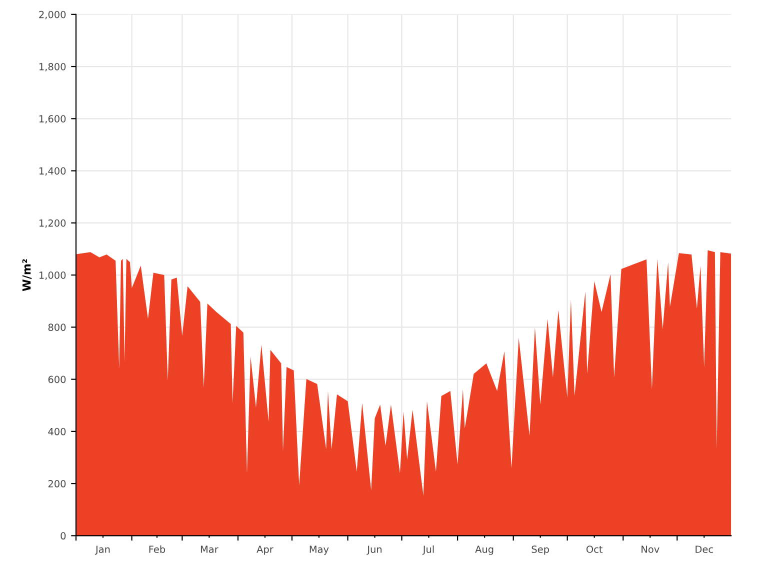 This screenshot has height=576, width=760. I want to click on x-tick-label: Feb, so click(157, 549).